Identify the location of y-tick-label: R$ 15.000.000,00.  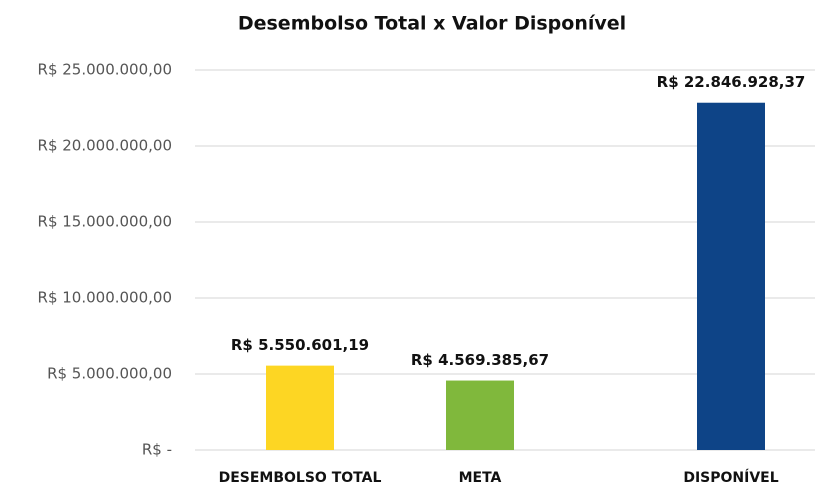
(105, 222).